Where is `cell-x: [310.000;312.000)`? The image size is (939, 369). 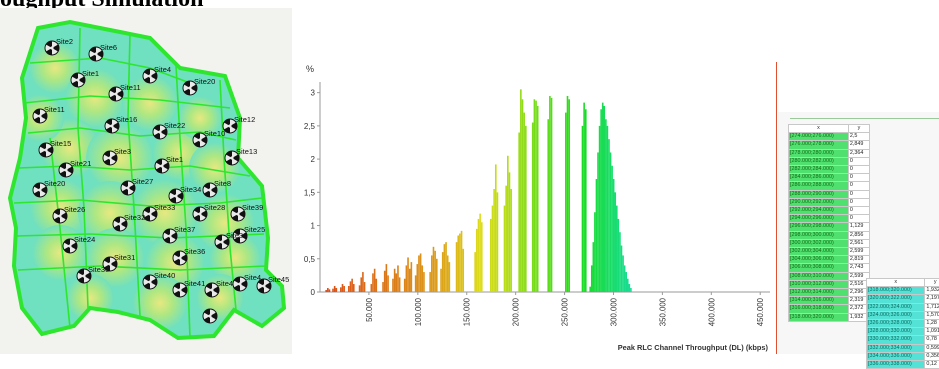 cell-x: [310.000;312.000) is located at coordinates (819, 284).